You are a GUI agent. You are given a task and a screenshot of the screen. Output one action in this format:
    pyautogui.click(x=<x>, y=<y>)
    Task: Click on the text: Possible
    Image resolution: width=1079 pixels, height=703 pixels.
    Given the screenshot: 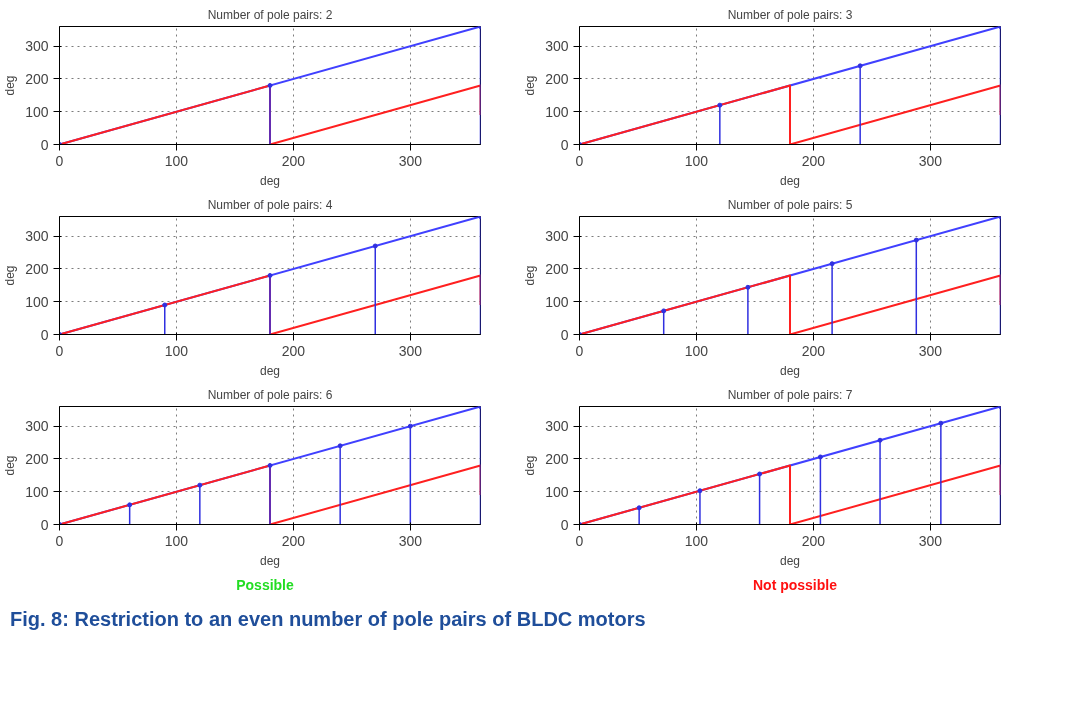 What is the action you would take?
    pyautogui.click(x=265, y=585)
    